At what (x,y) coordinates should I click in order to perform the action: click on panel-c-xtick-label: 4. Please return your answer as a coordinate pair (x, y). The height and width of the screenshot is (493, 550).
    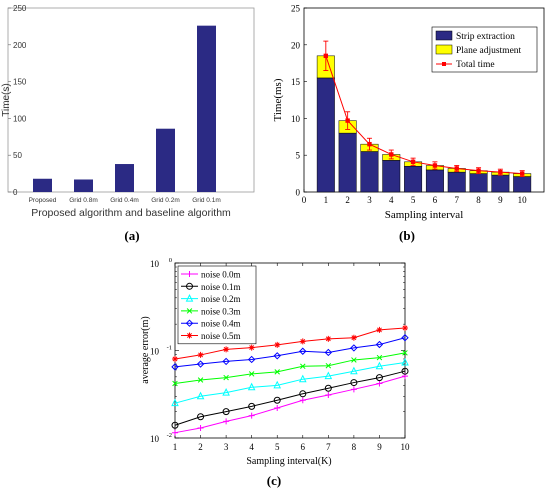
    Looking at the image, I should click on (251, 447).